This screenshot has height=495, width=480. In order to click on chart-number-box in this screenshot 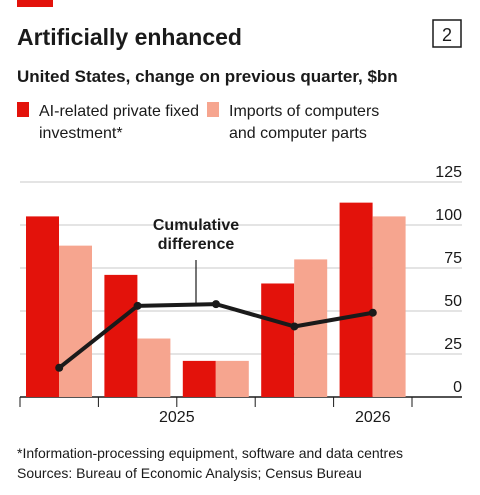, I will do `click(447, 33)`.